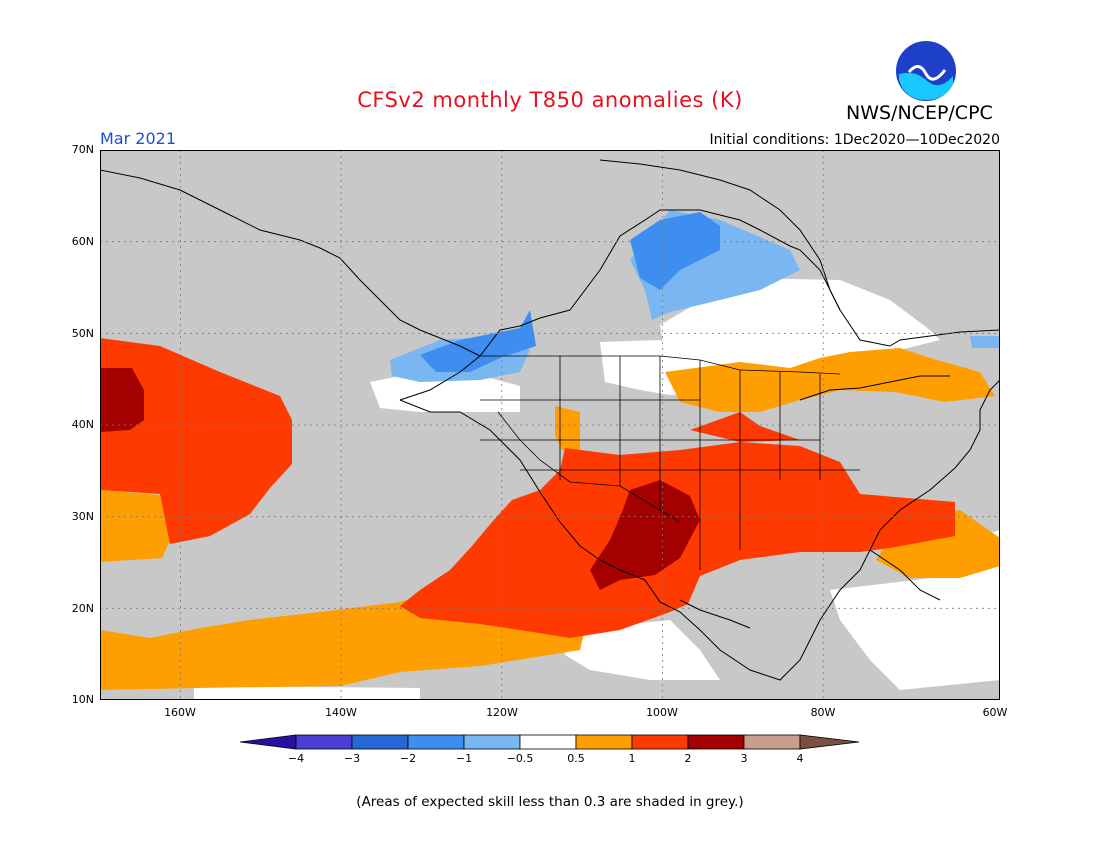 This screenshot has width=1100, height=850. Describe the element at coordinates (180, 712) in the screenshot. I see `lon-label-160w: 160W` at that location.